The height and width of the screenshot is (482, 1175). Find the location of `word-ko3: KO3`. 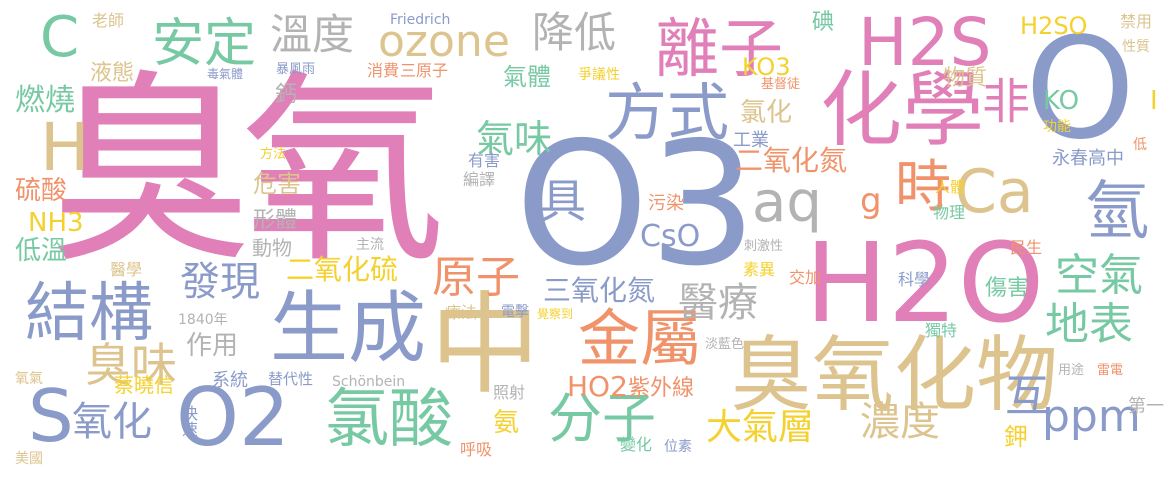

word-ko3: KO3 is located at coordinates (766, 67).